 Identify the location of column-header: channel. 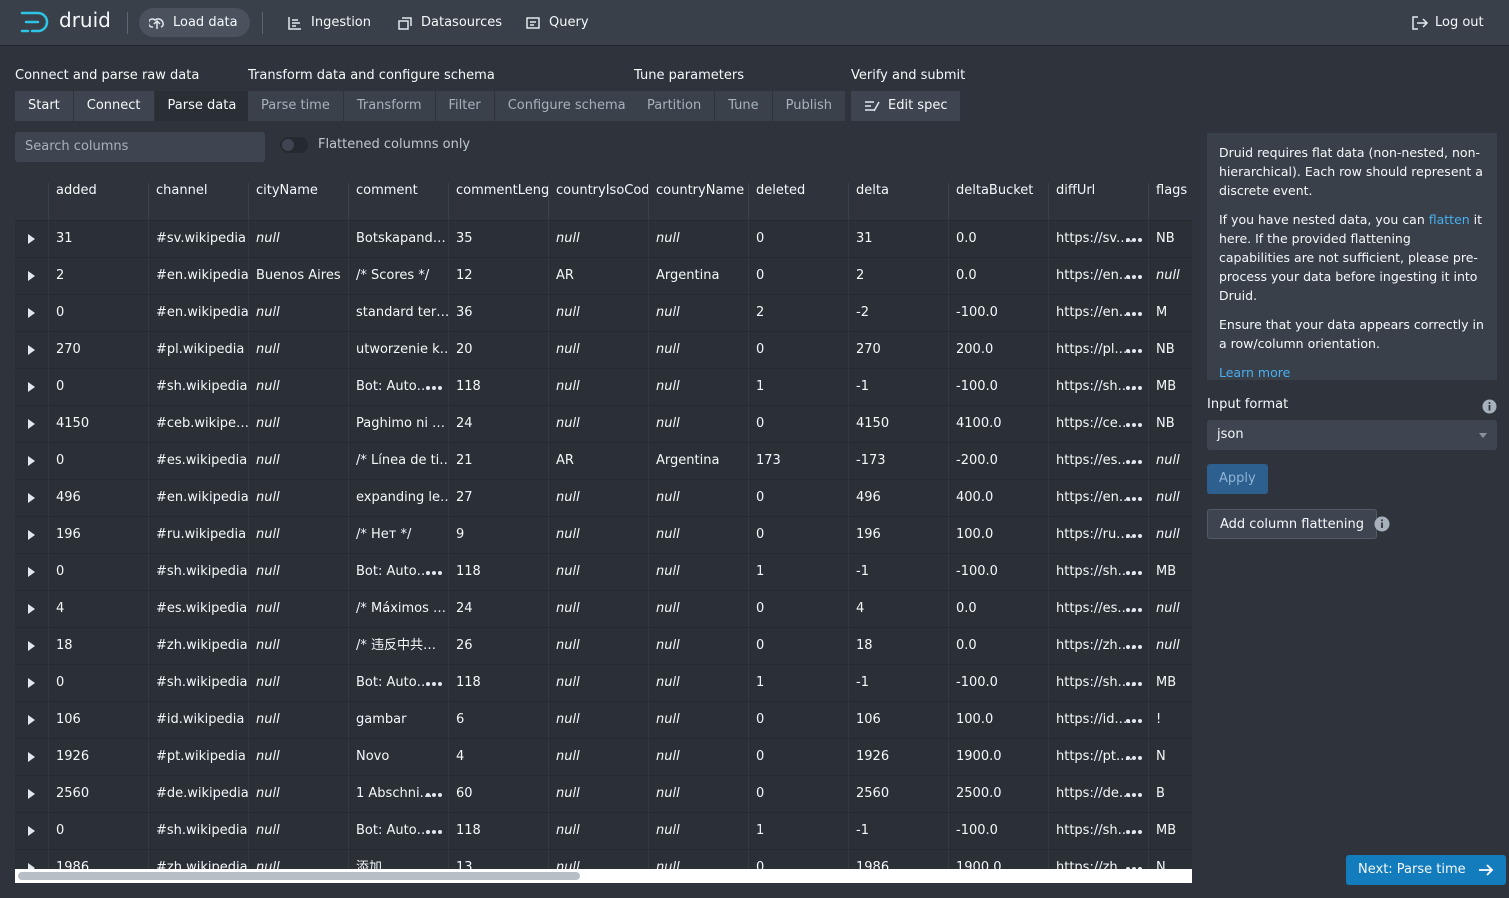
(198, 205).